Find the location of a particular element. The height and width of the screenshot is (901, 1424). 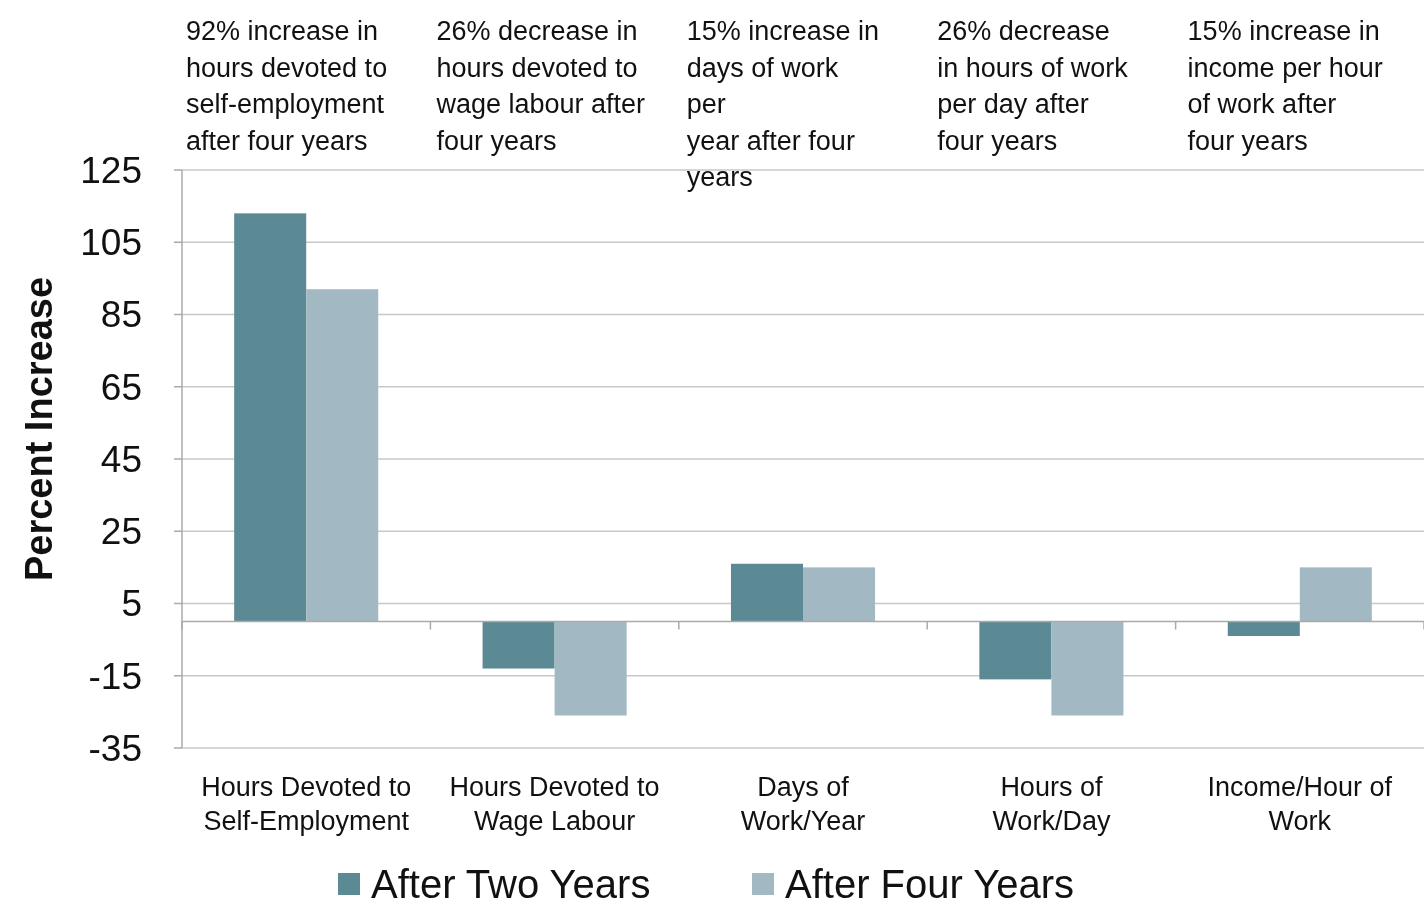

y-tick-label: 45 is located at coordinates (121, 459).